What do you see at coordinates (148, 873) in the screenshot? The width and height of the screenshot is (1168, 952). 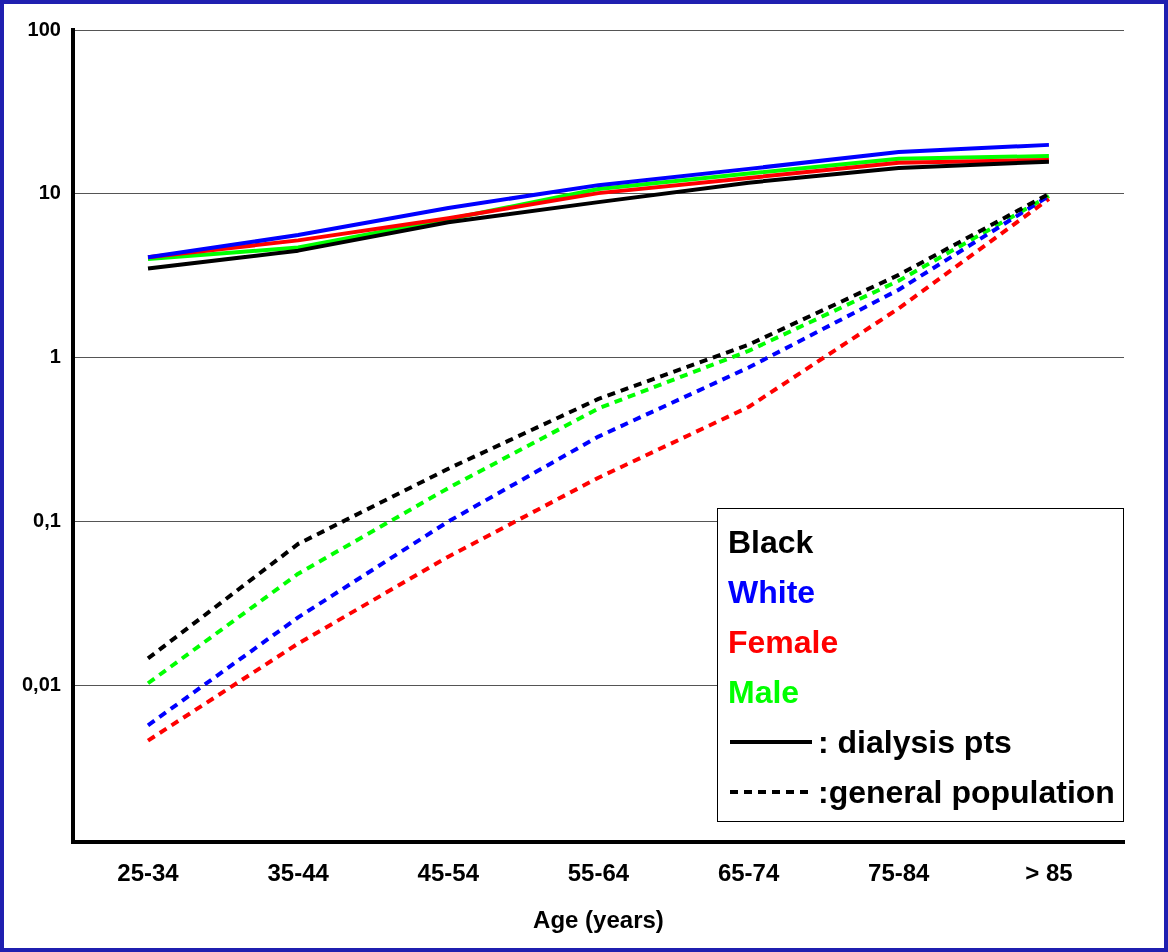 I see `x-tick-label: 25-34` at bounding box center [148, 873].